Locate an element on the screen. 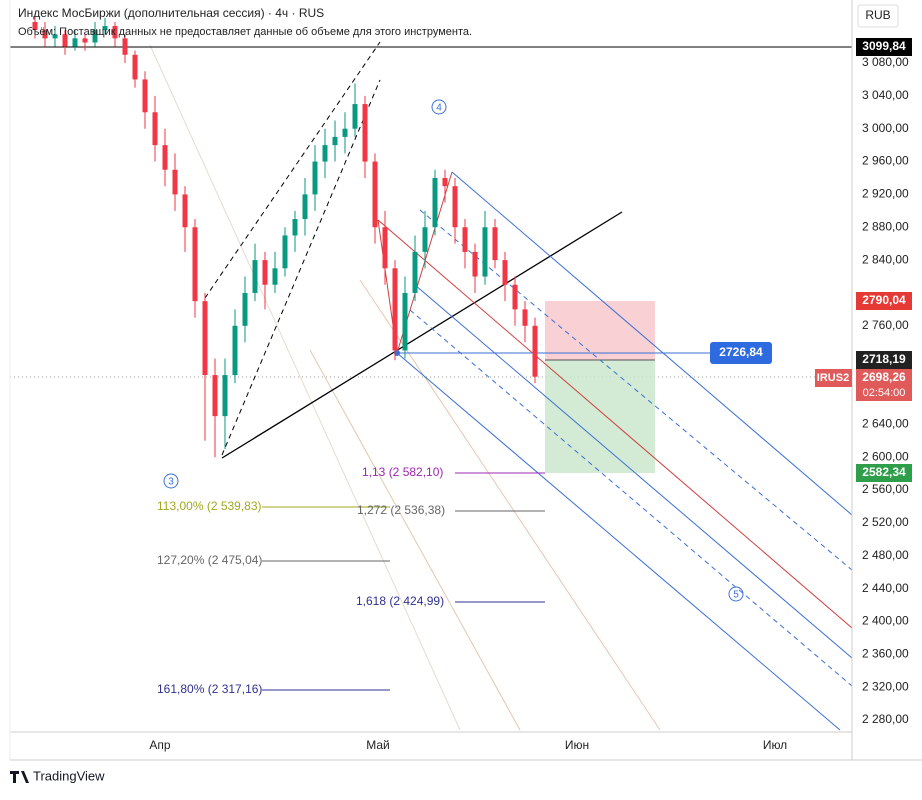 The height and width of the screenshot is (800, 922). fib-label: 113,00% (2 539,83) is located at coordinates (209, 506).